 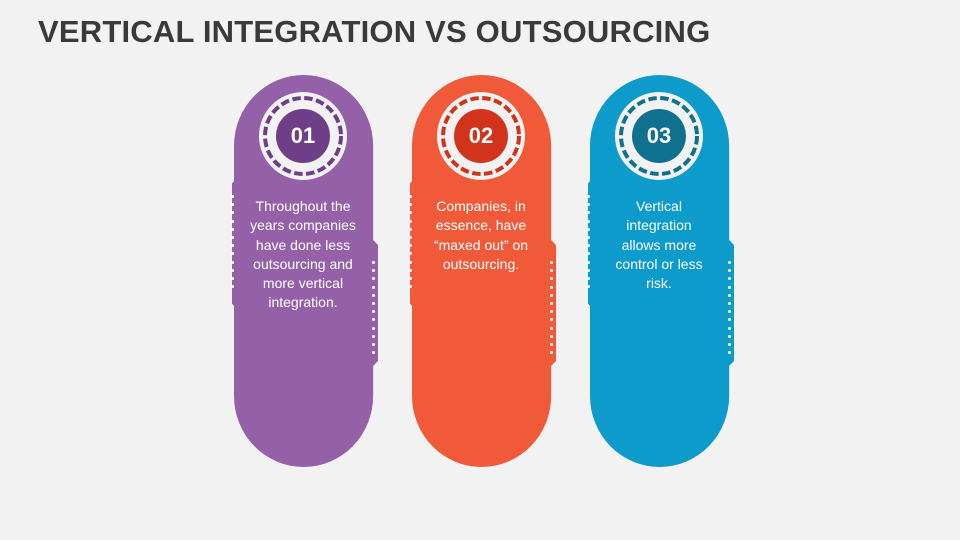 I want to click on card-3-shape, so click(x=661, y=271).